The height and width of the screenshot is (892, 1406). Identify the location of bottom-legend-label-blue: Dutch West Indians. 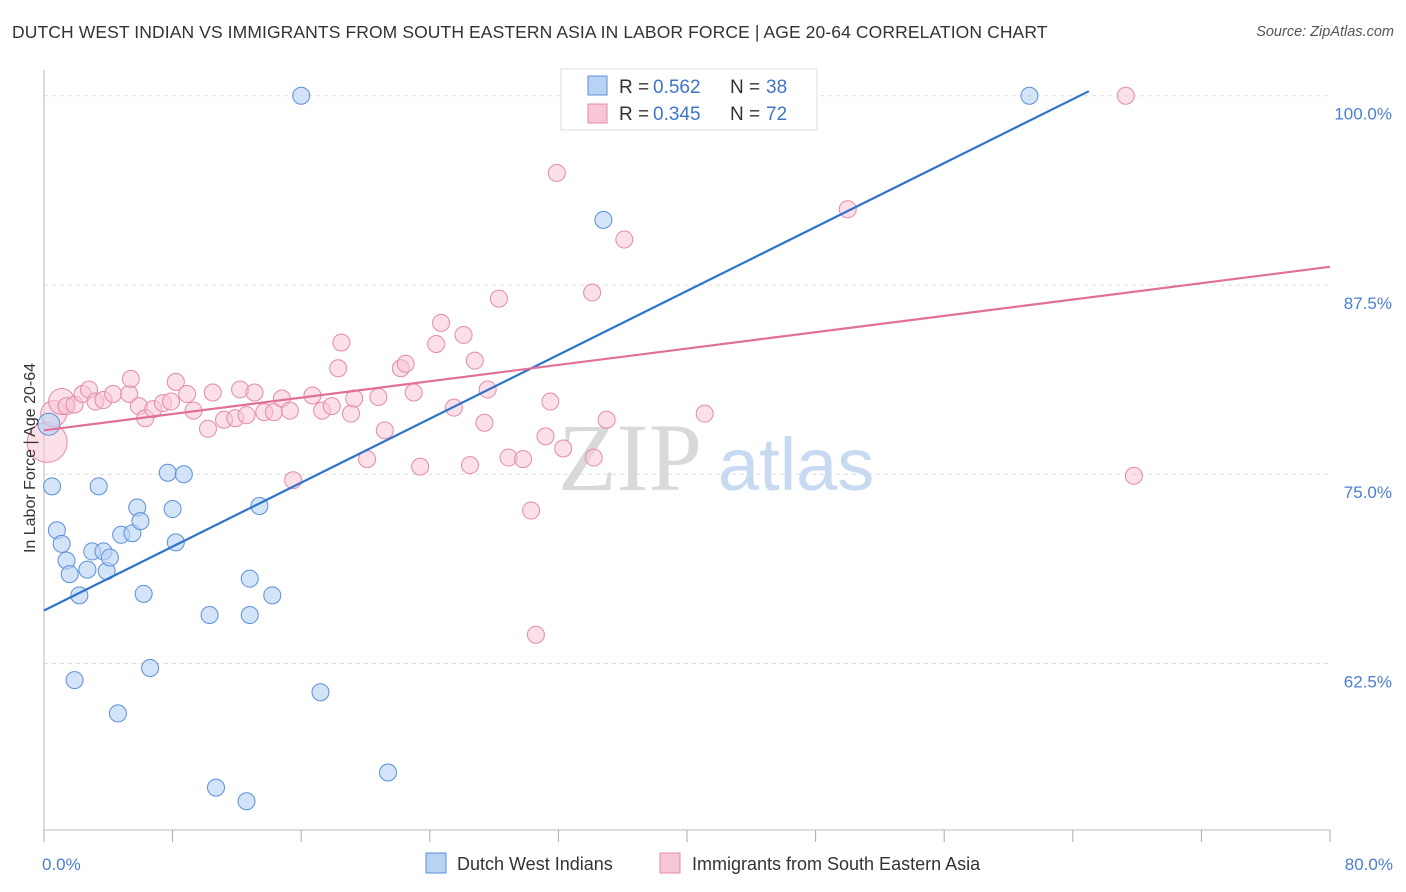
(535, 864).